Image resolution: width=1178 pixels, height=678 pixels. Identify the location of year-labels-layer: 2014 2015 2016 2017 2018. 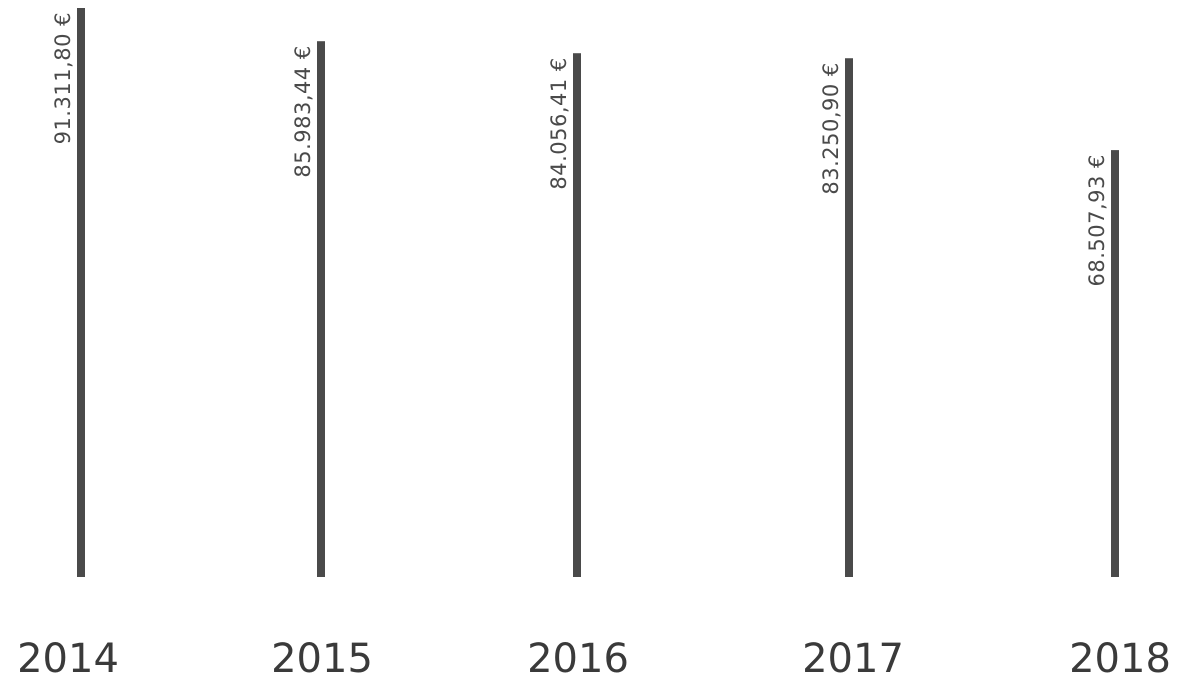
(594, 657).